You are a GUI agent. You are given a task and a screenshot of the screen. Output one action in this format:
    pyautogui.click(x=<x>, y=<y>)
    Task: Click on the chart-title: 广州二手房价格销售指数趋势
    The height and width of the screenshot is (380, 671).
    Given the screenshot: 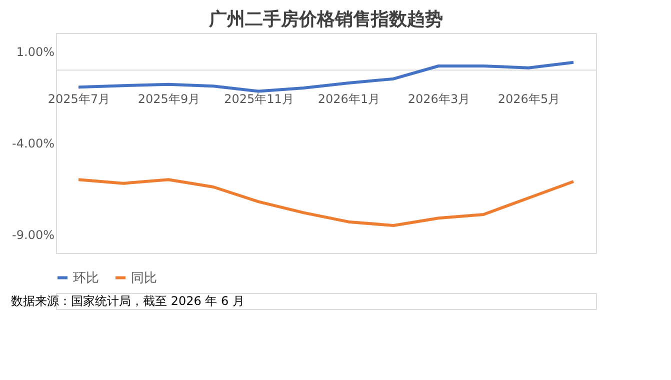 What is the action you would take?
    pyautogui.click(x=325, y=19)
    